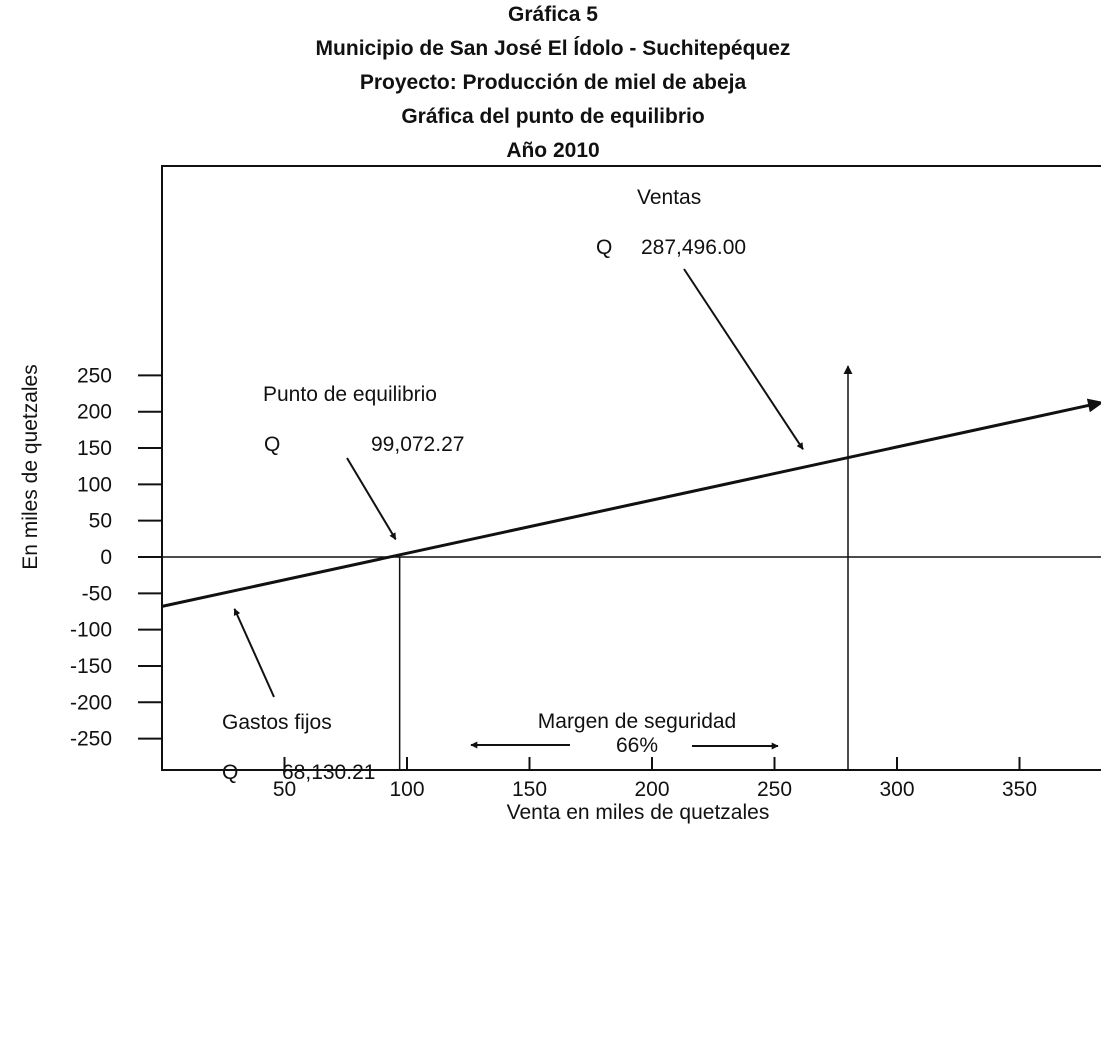  I want to click on y-tick-label: -150, so click(91, 666).